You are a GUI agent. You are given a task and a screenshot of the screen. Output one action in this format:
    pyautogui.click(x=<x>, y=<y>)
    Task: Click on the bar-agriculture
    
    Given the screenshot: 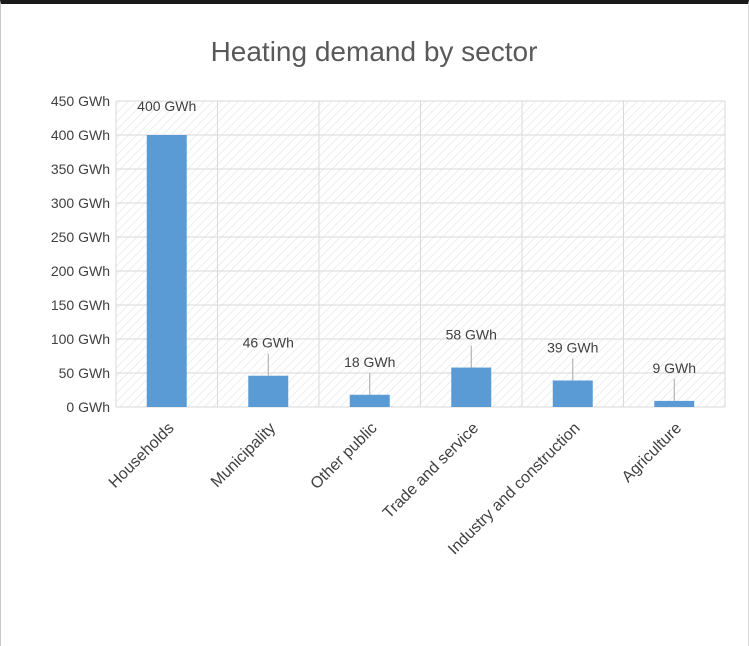 What is the action you would take?
    pyautogui.click(x=674, y=403)
    